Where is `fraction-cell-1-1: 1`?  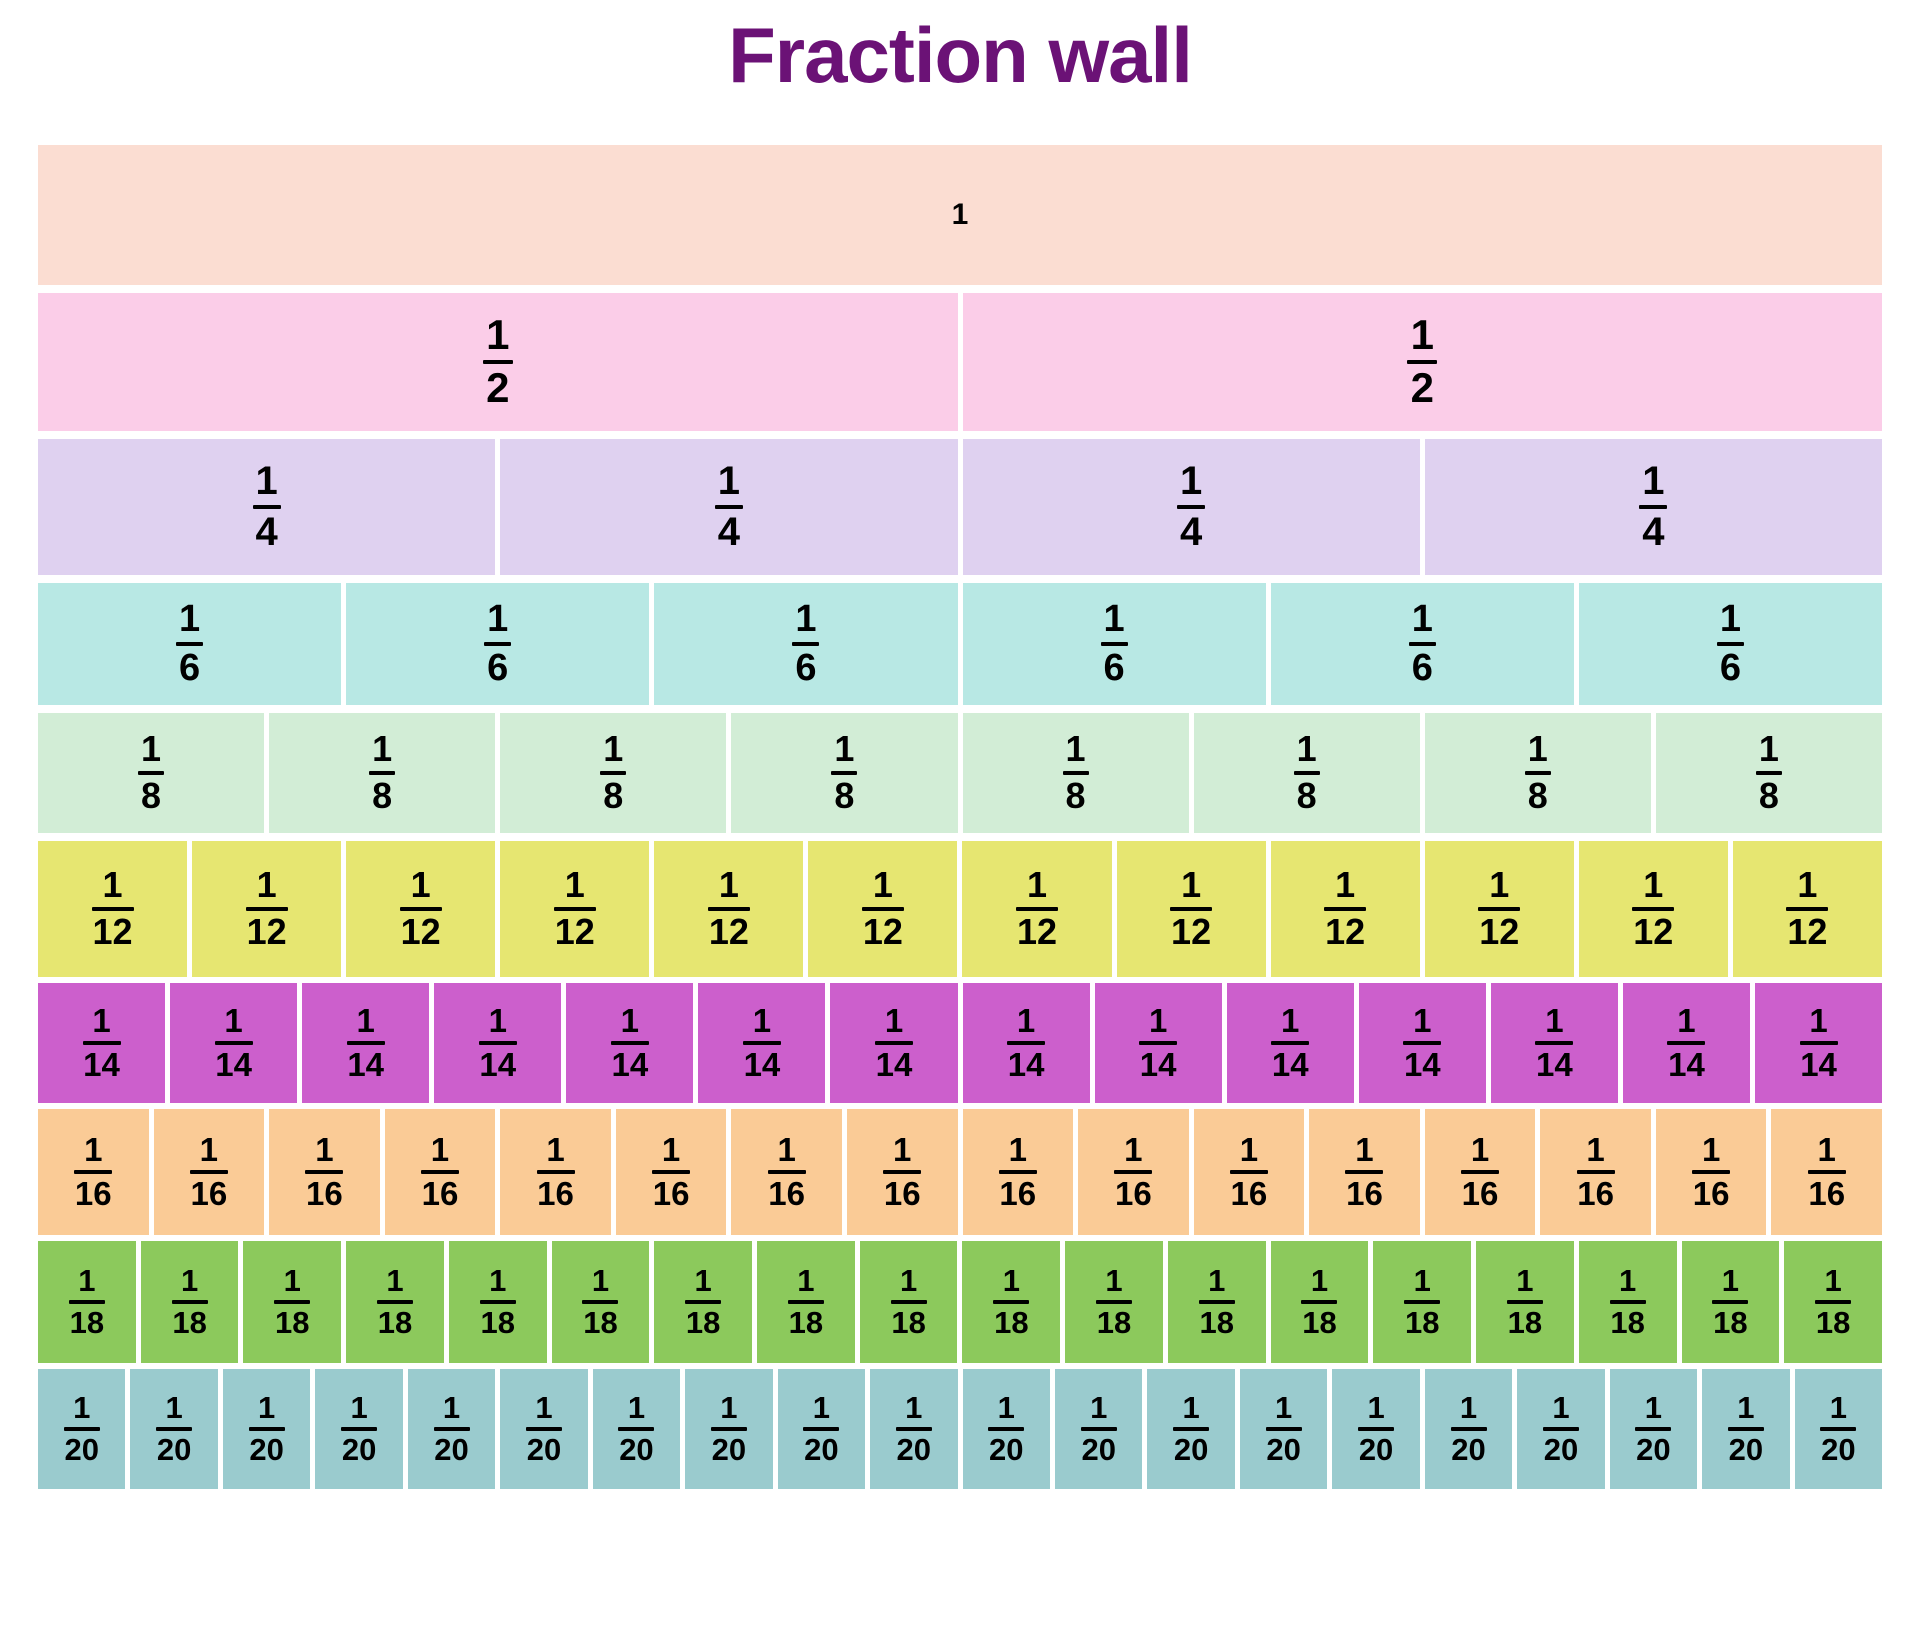
fraction-cell-1-1: 1 is located at coordinates (960, 215).